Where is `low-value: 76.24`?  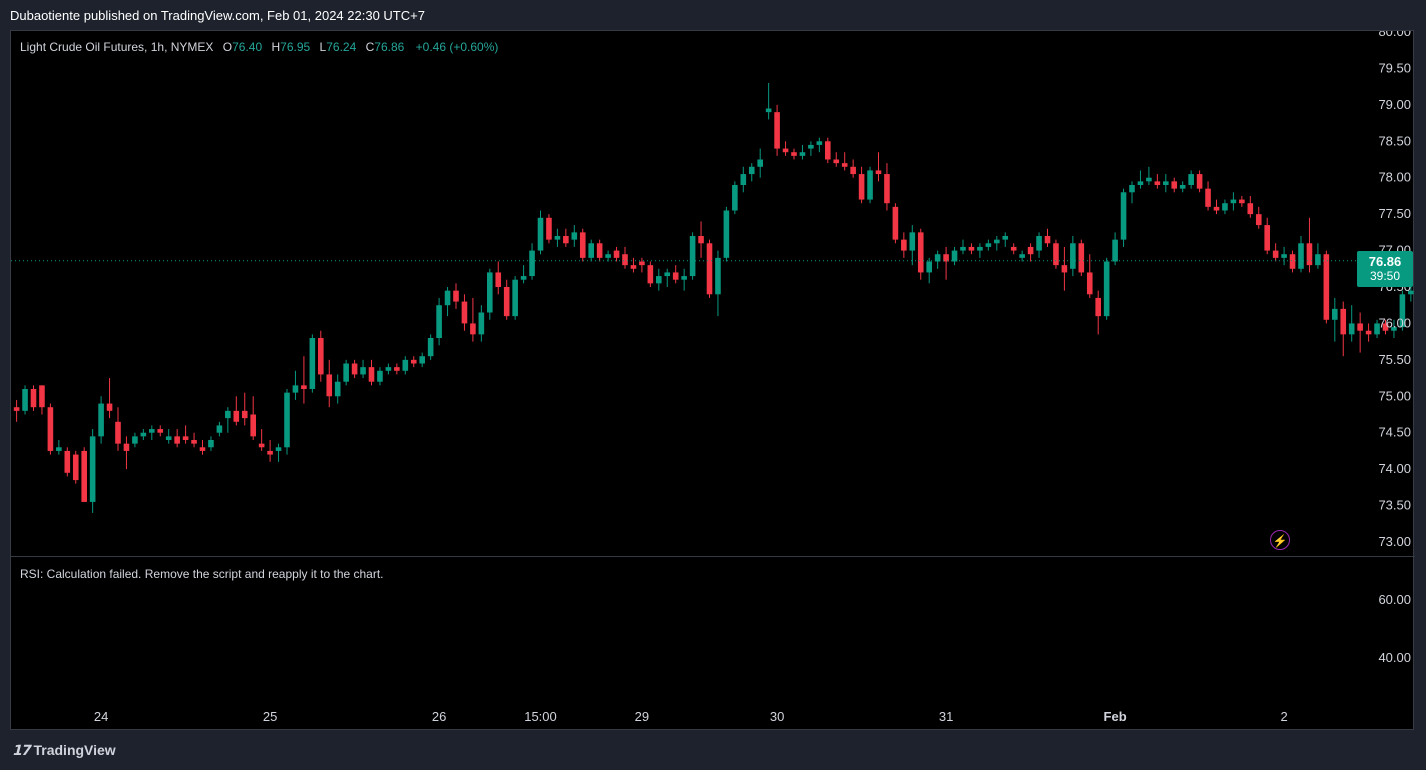
low-value: 76.24 is located at coordinates (341, 47).